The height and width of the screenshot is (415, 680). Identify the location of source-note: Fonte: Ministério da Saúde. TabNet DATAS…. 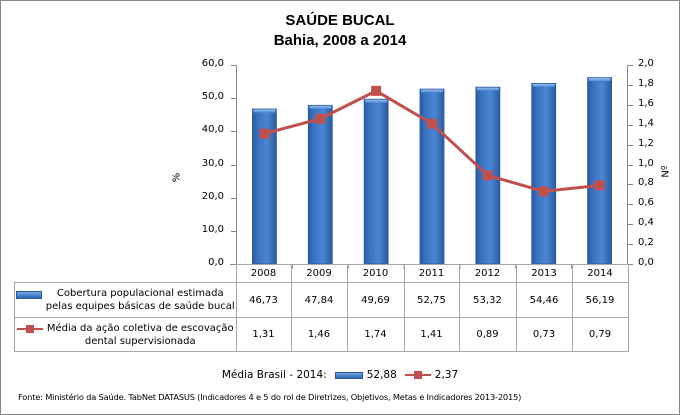
(270, 397).